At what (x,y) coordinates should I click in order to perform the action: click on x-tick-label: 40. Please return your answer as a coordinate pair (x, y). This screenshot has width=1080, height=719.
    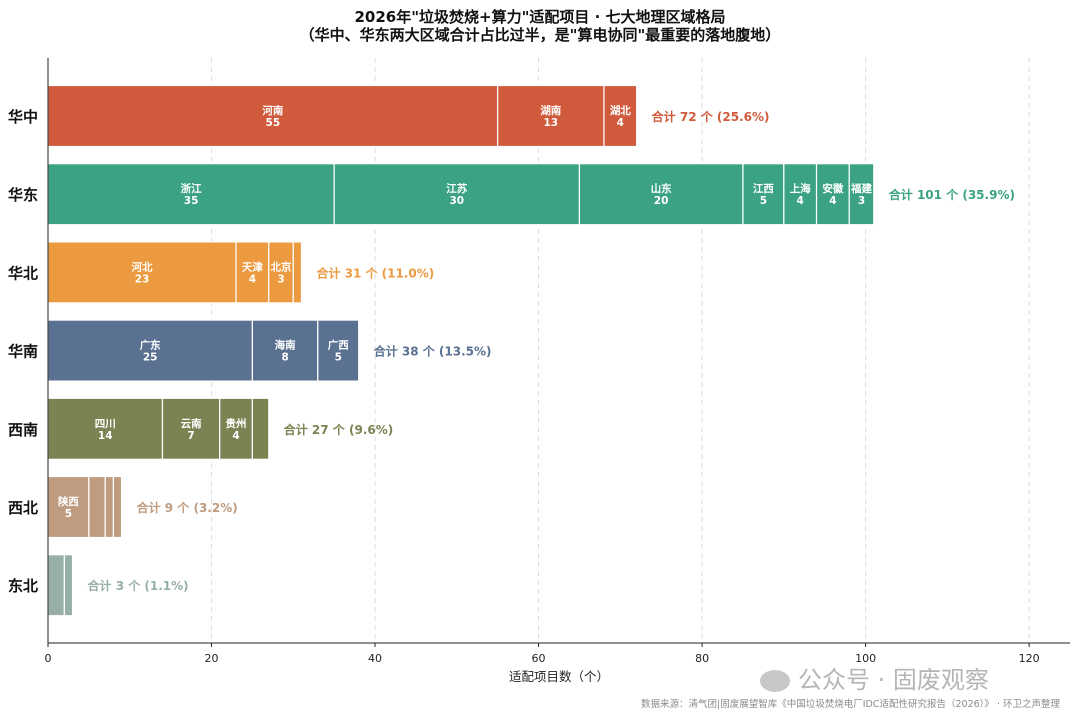
    Looking at the image, I should click on (375, 658).